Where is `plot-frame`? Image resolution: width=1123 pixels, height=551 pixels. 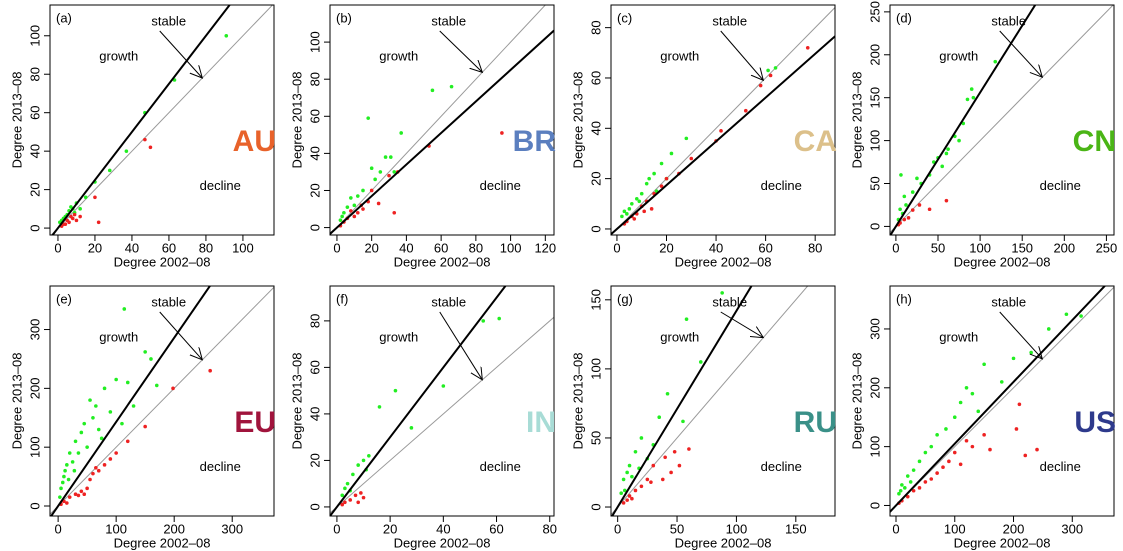 plot-frame is located at coordinates (723, 120).